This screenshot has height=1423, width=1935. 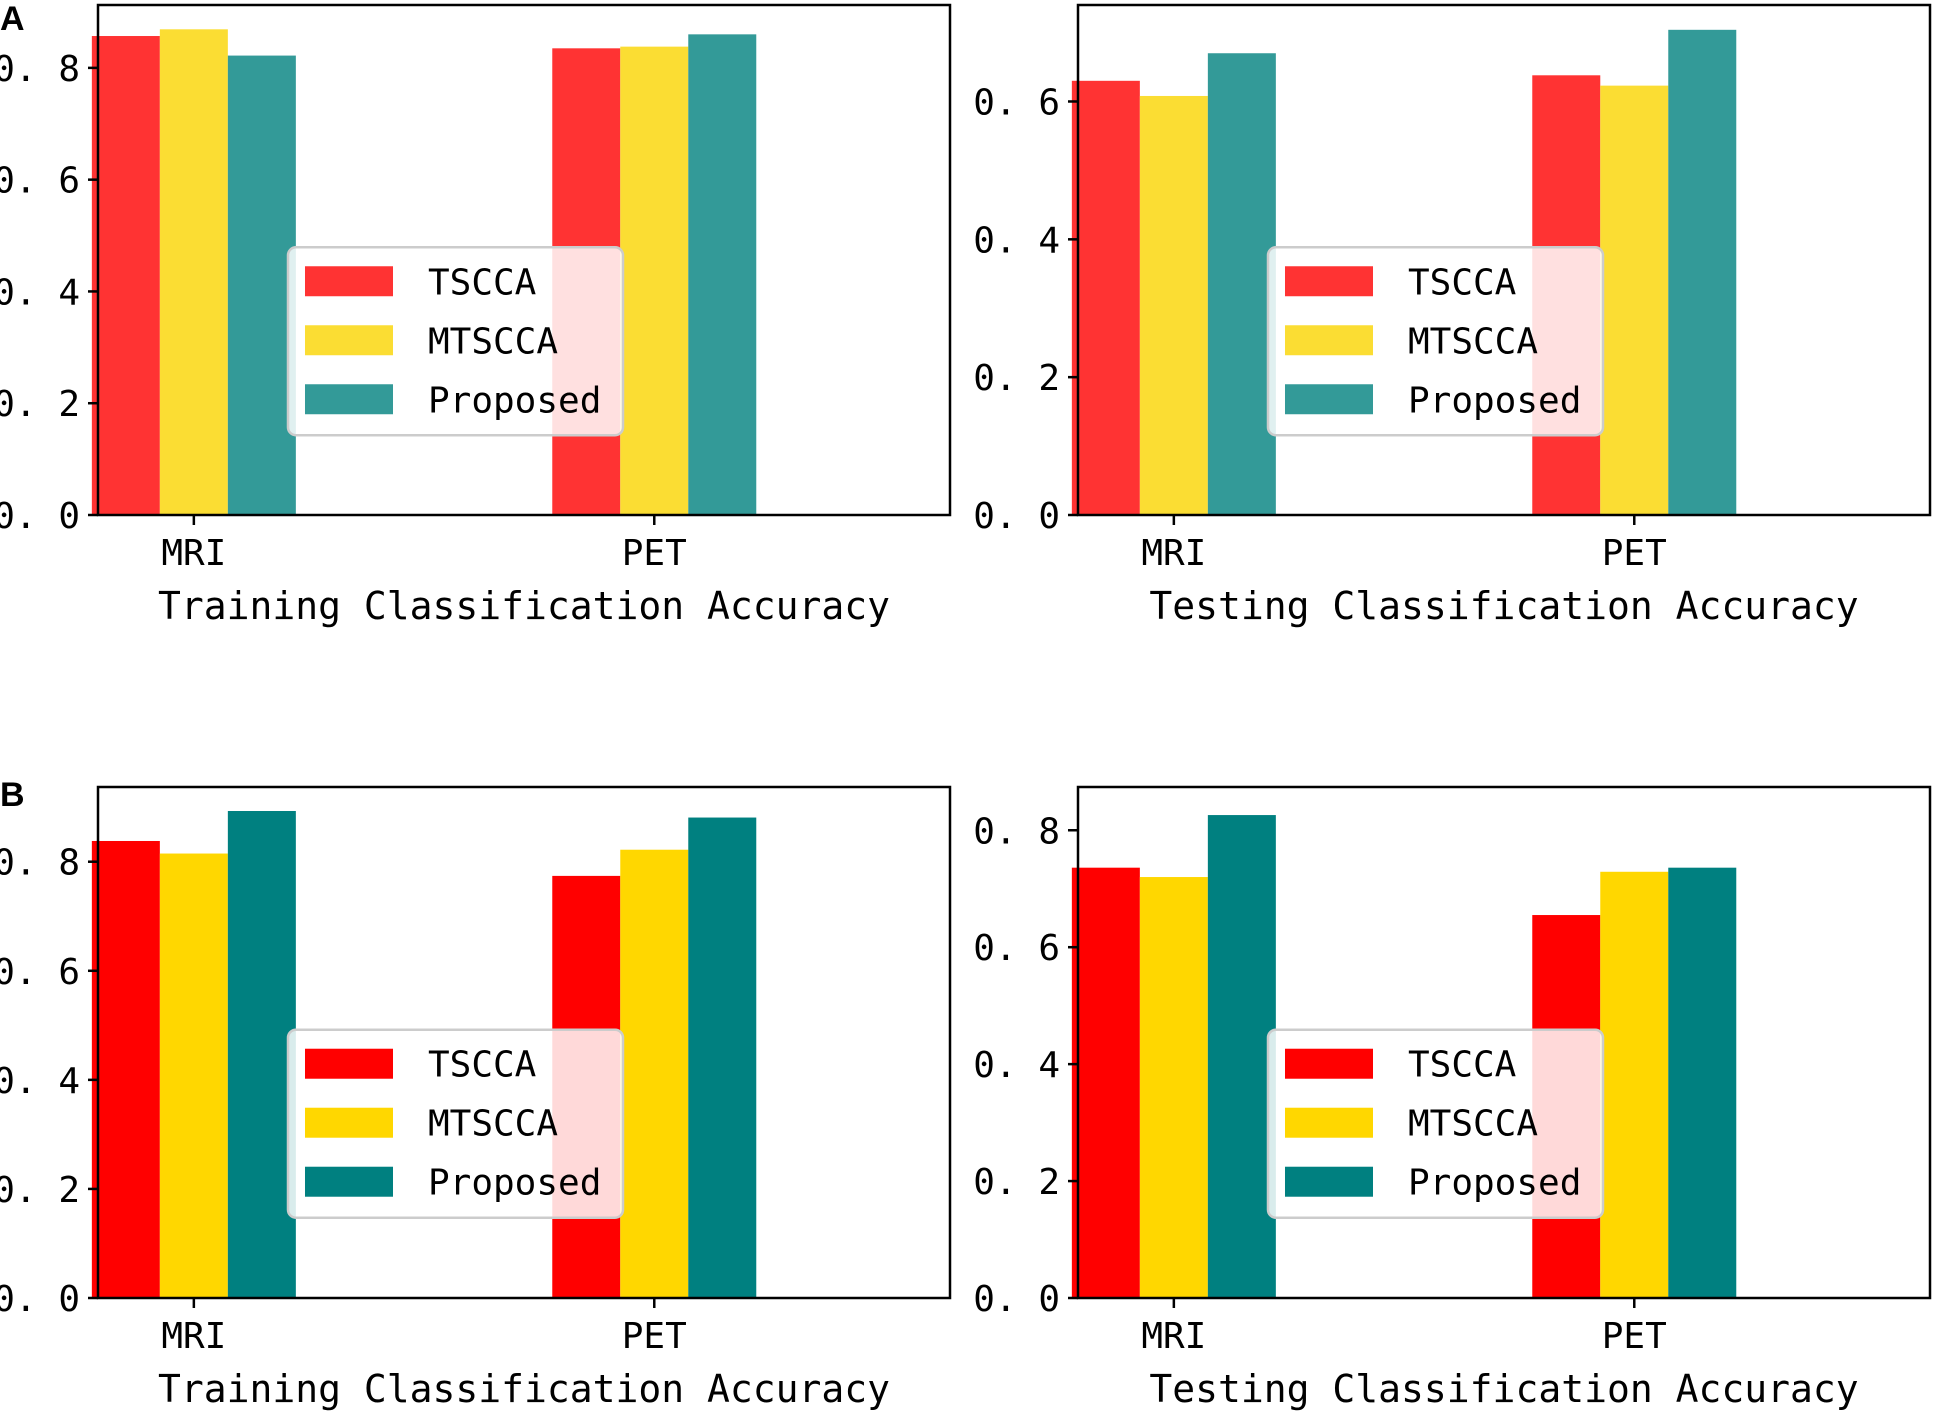 What do you see at coordinates (1634, 553) in the screenshot?
I see `x-tick-label-a-test-pet: PET` at bounding box center [1634, 553].